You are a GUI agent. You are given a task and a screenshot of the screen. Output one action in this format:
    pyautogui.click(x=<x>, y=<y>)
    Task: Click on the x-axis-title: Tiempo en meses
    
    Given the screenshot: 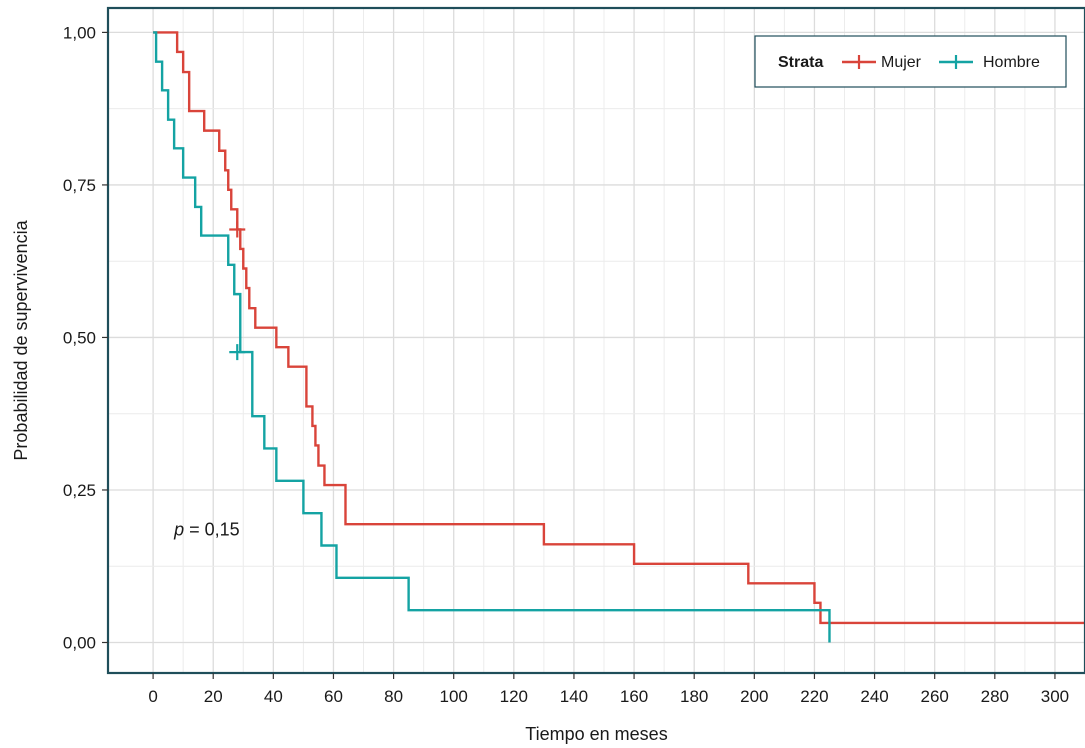 What is the action you would take?
    pyautogui.click(x=596, y=734)
    